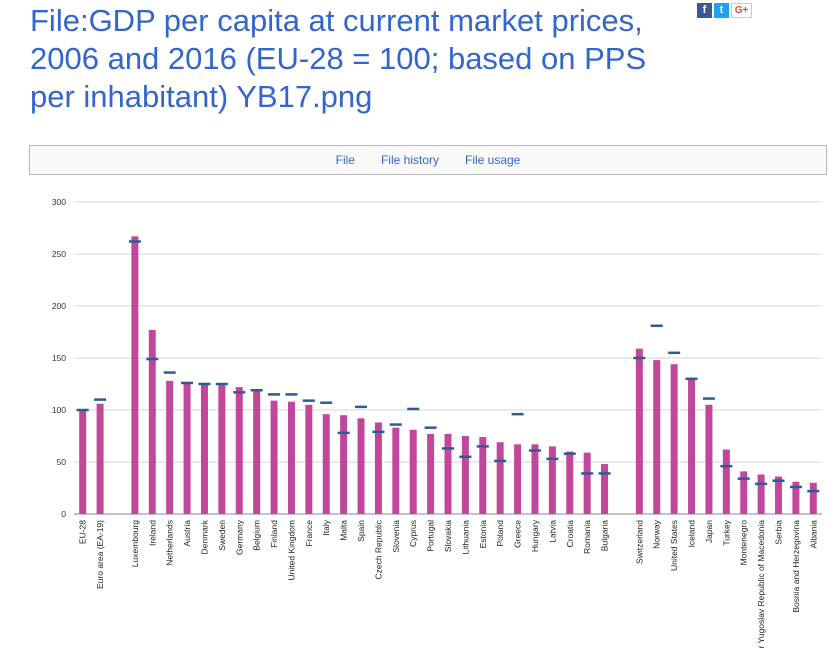 This screenshot has width=840, height=665. Describe the element at coordinates (62, 462) in the screenshot. I see `y-tick-label: 50` at that location.